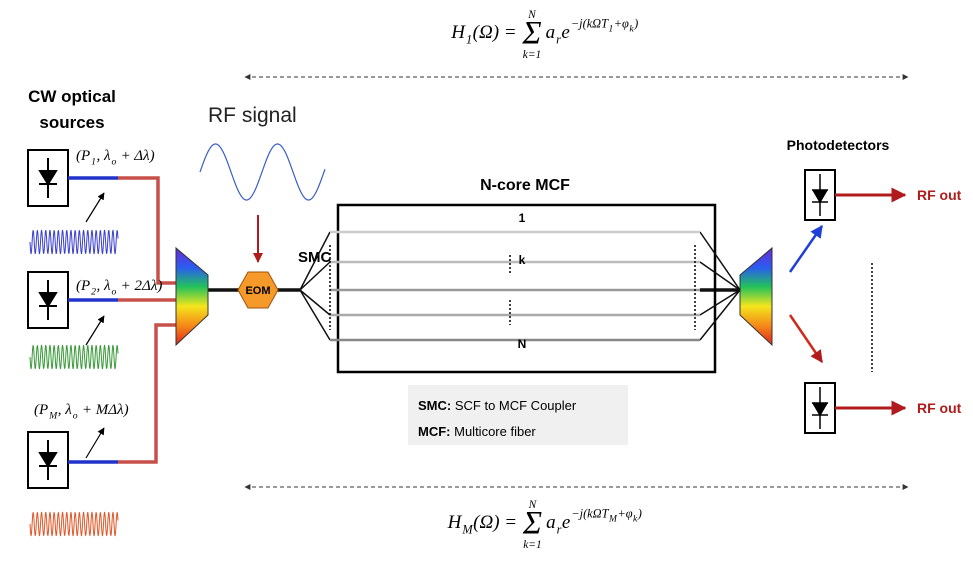 The width and height of the screenshot is (973, 565). I want to click on equation-bottom: H M (Ω) = ΣNk=1a r e −j(kΩT M +φ k), so click(544, 525).